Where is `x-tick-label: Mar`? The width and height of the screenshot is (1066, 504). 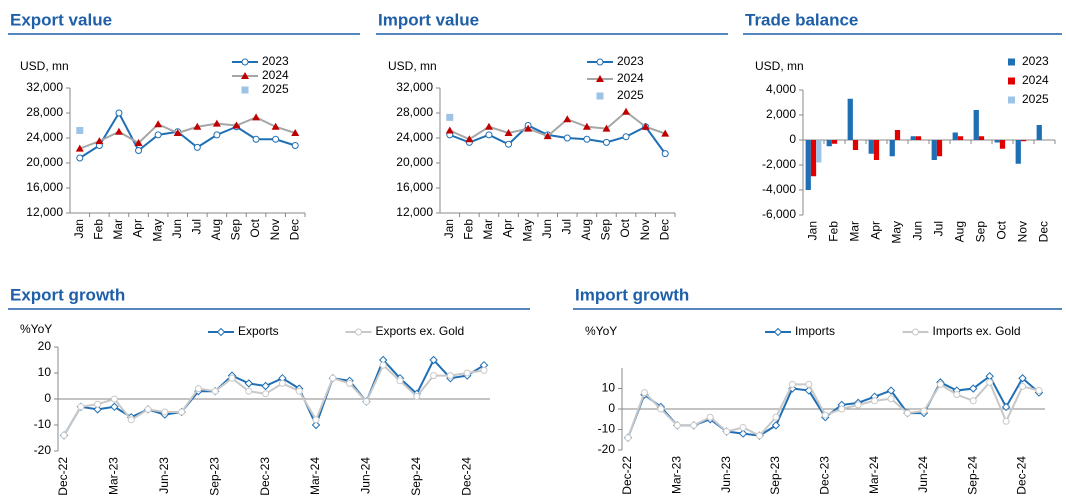 x-tick-label: Mar is located at coordinates (118, 229).